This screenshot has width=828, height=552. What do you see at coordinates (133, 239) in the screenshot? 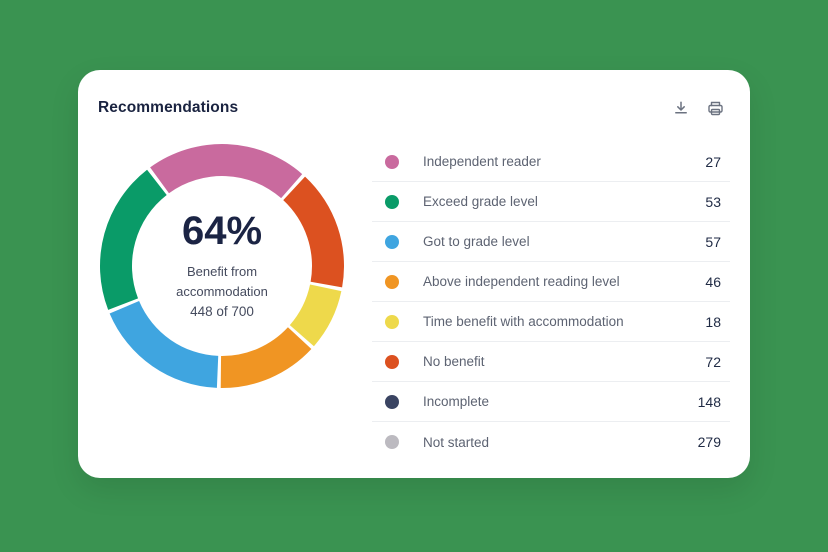
I see `donut-segment-exceed-grade-level` at bounding box center [133, 239].